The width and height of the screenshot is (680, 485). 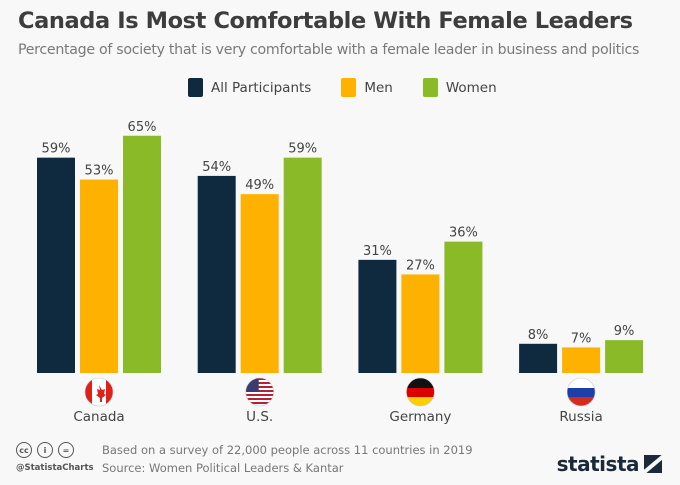 What do you see at coordinates (195, 87) in the screenshot?
I see `legend-swatch-all` at bounding box center [195, 87].